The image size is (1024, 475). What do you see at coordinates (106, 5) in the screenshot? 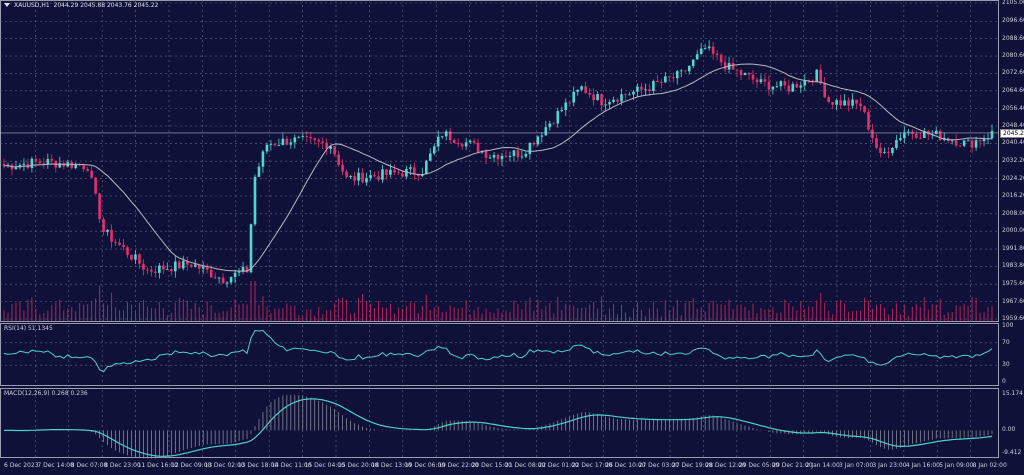
I see `ohlc-values: 2044.29 2045.88 2043.76 2045.22` at bounding box center [106, 5].